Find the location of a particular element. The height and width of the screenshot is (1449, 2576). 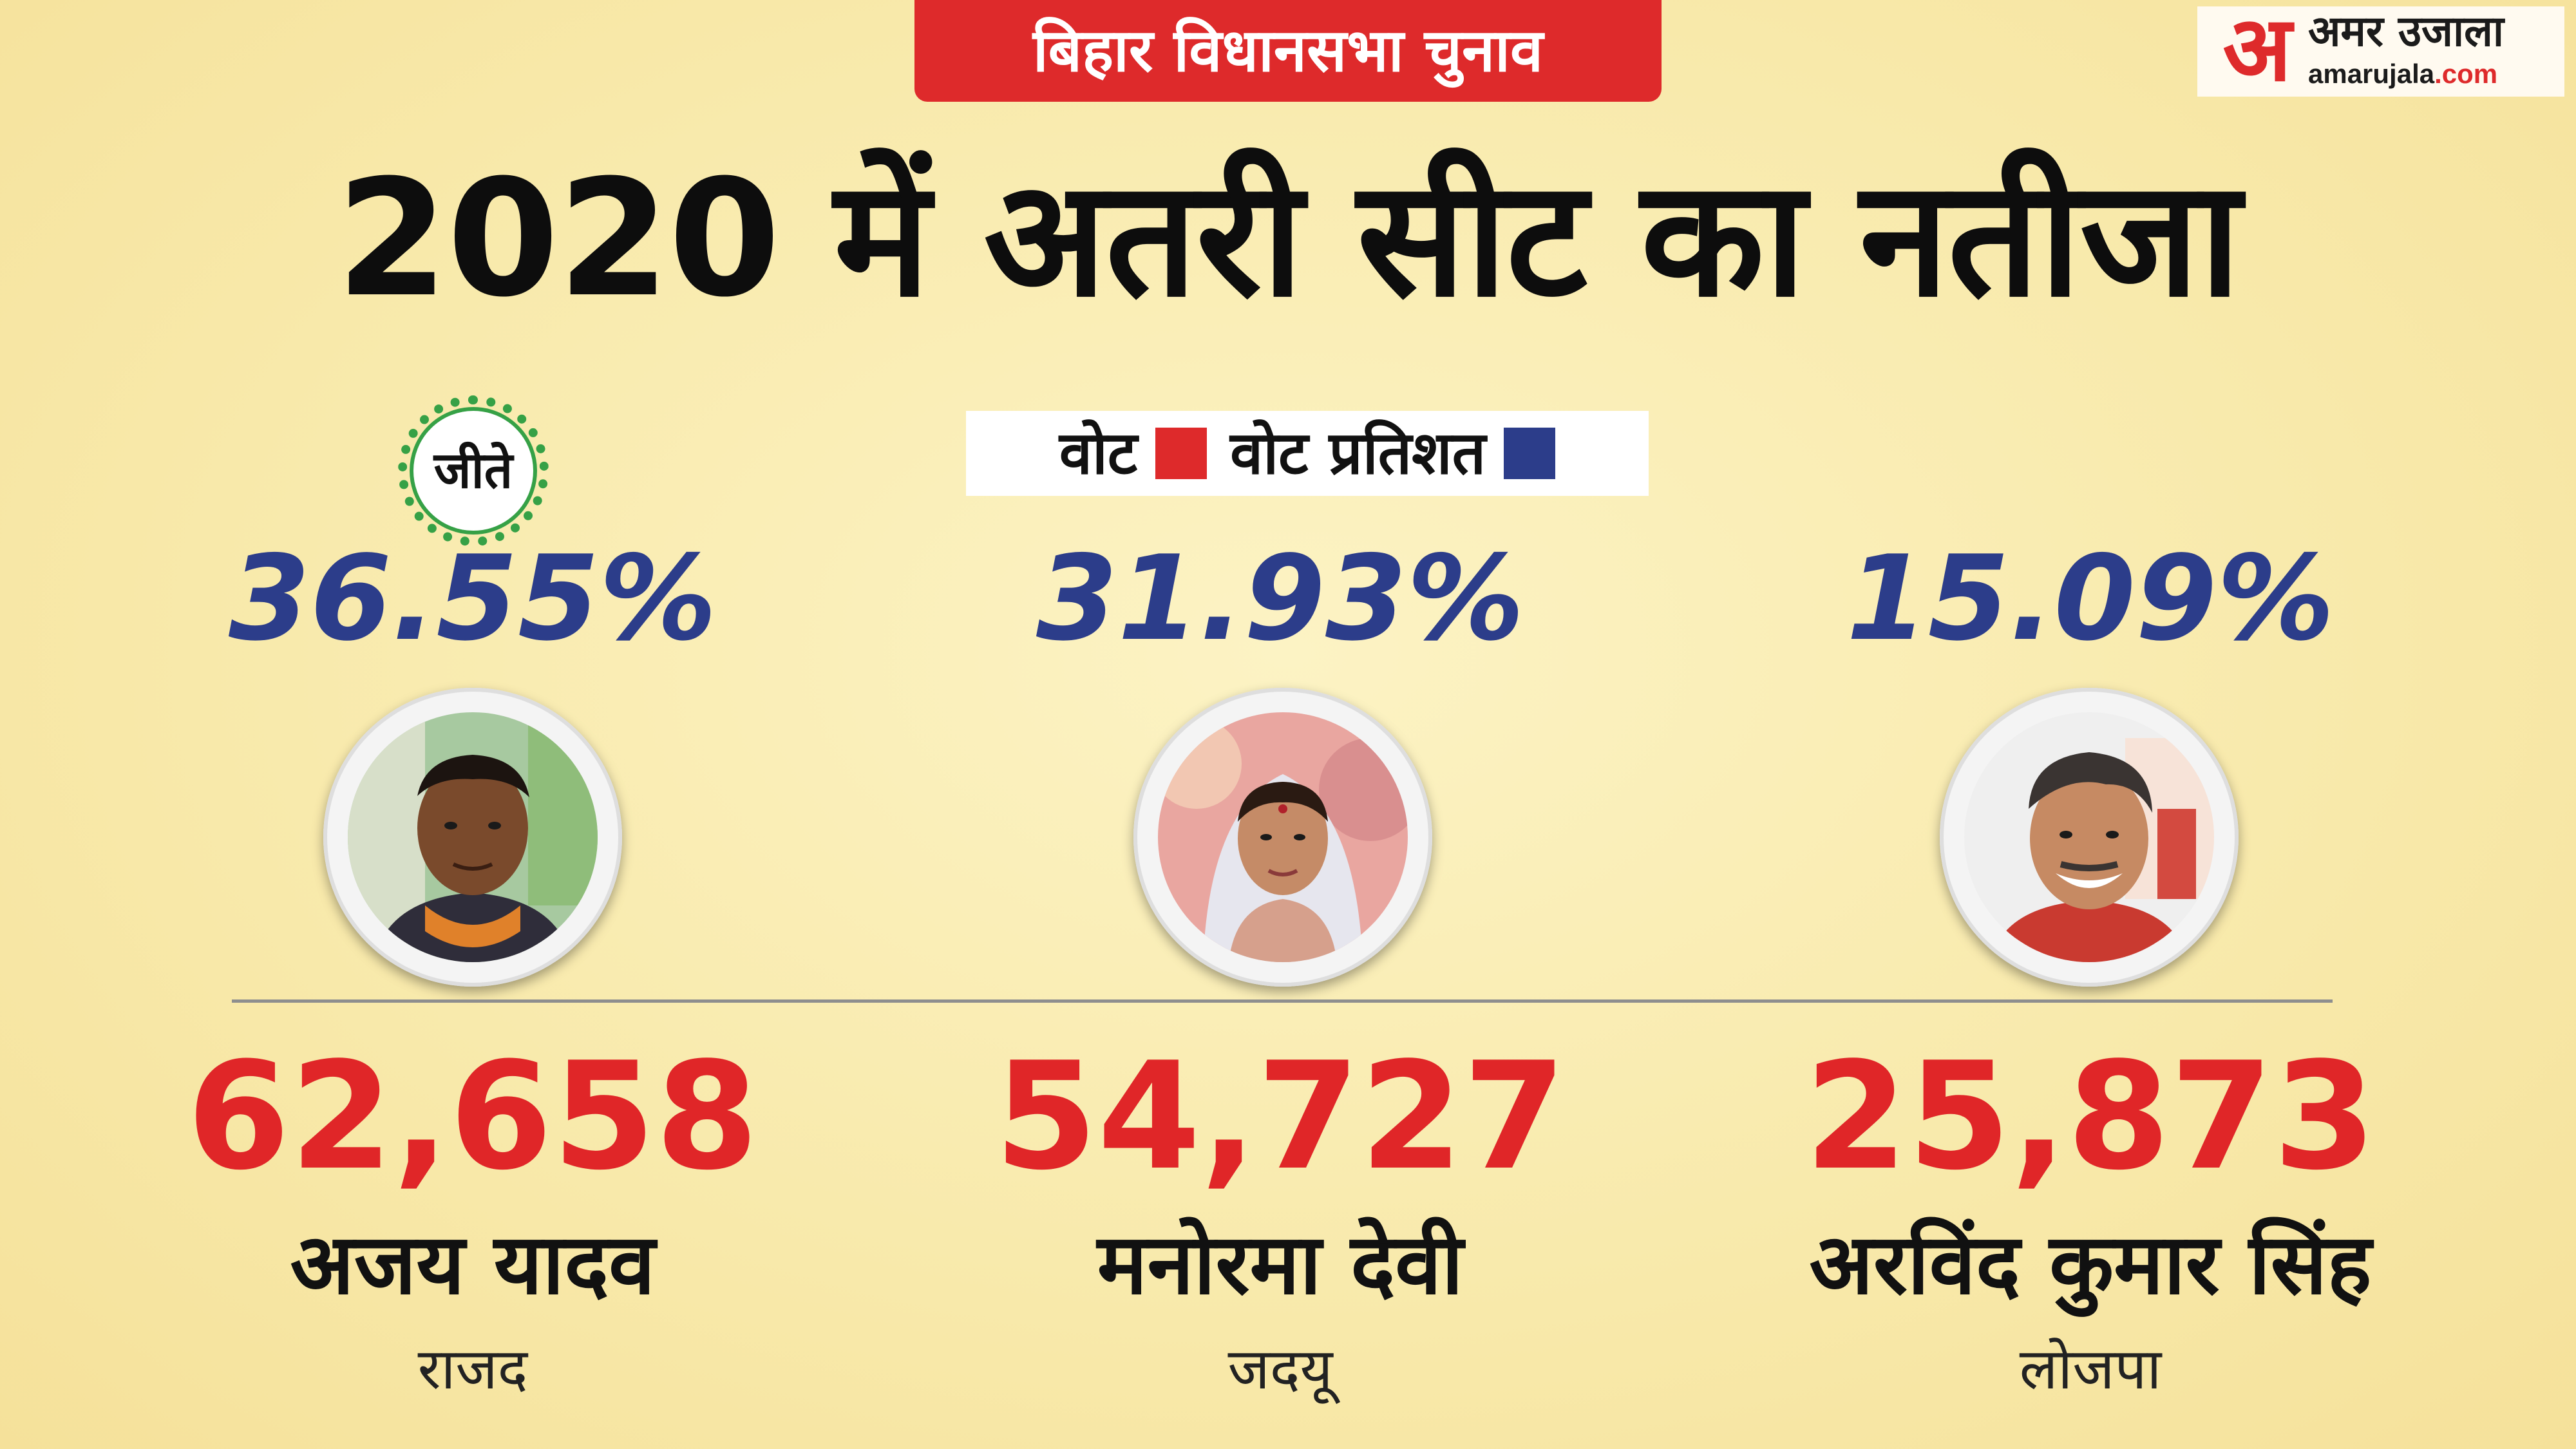

logo-mark: अ is located at coordinates (2257, 51).